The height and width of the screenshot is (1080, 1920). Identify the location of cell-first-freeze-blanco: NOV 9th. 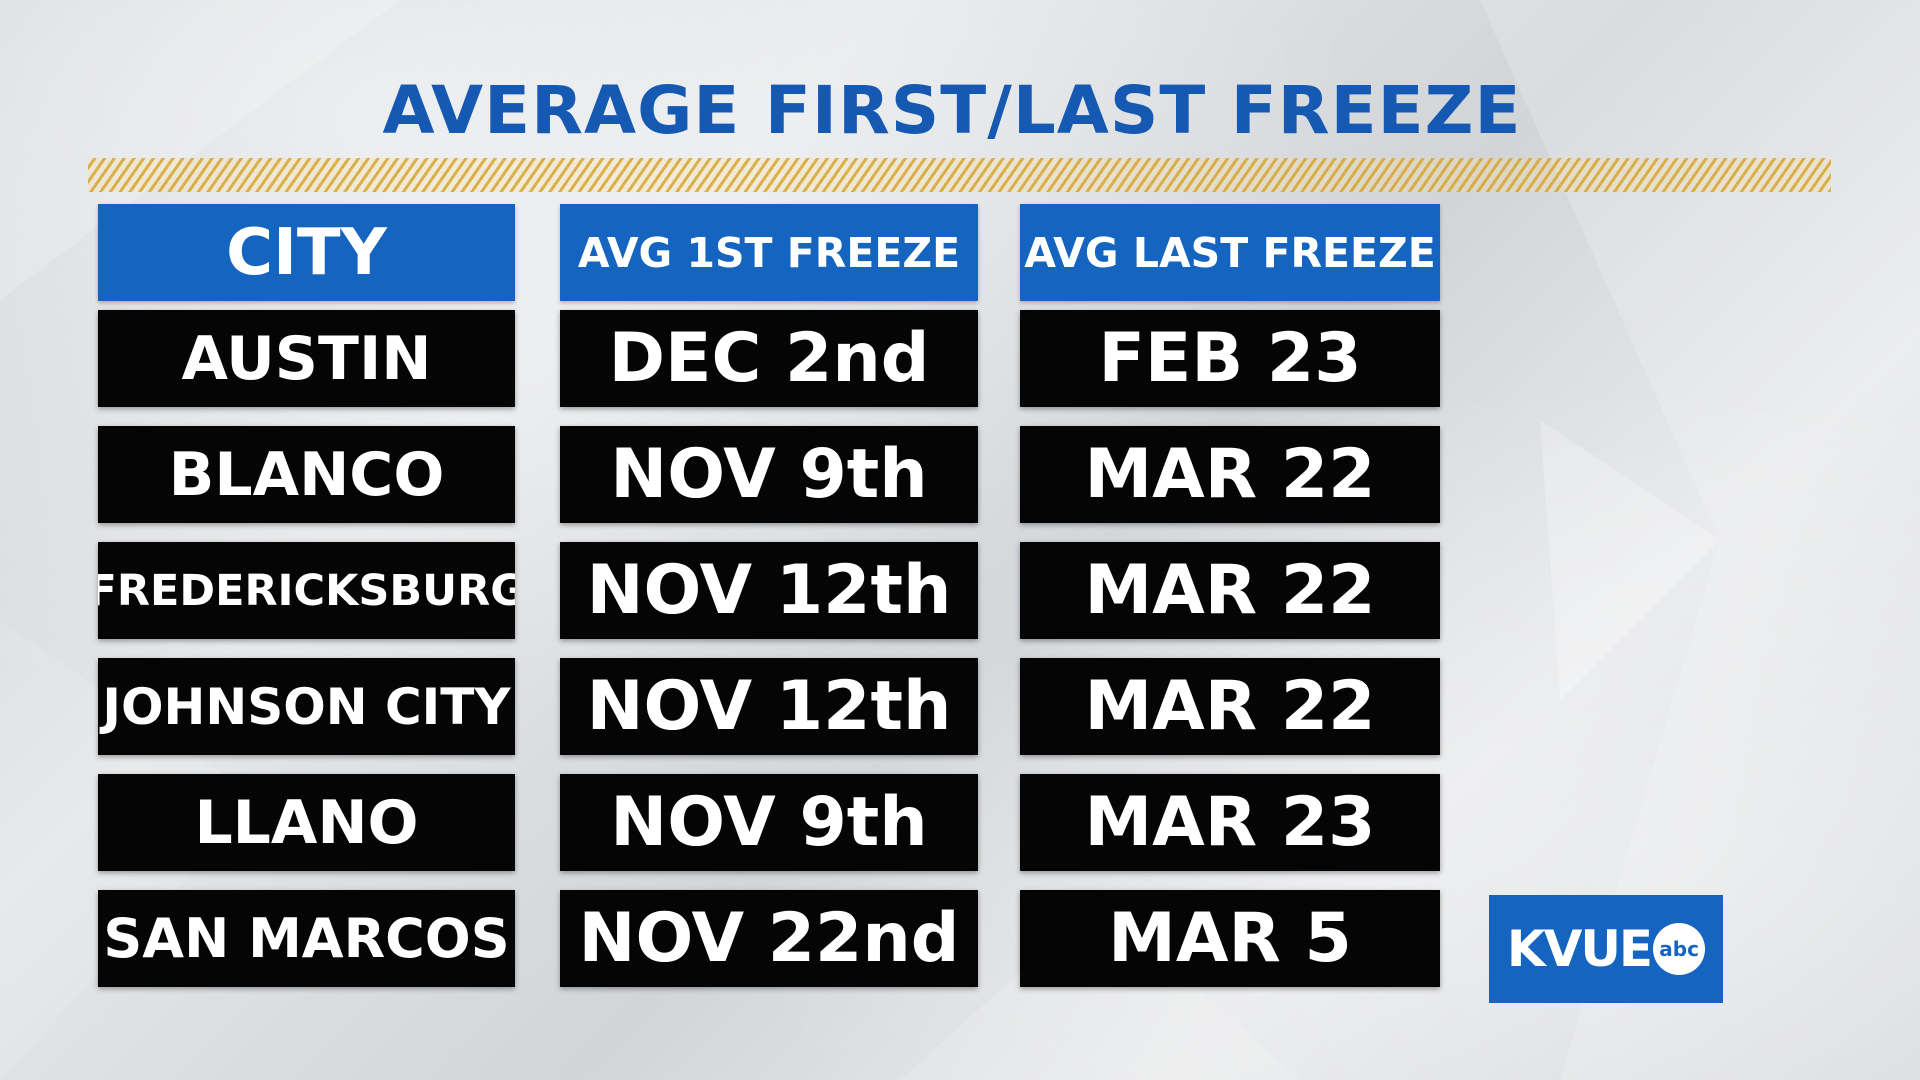
(769, 474).